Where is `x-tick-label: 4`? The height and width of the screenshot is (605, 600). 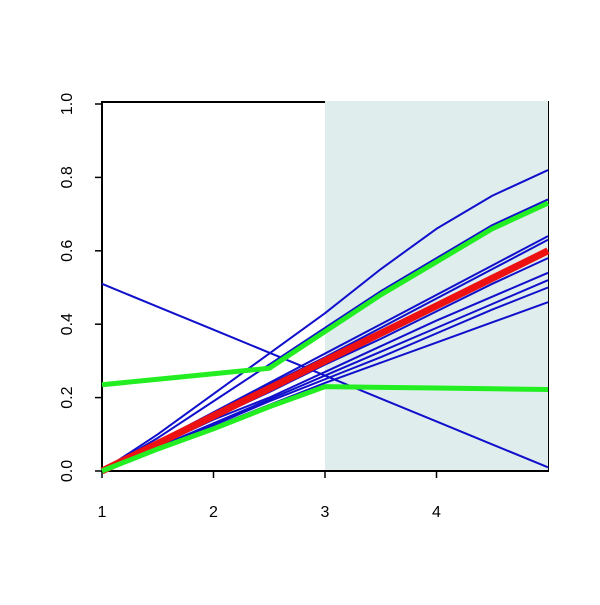 x-tick-label: 4 is located at coordinates (436, 512).